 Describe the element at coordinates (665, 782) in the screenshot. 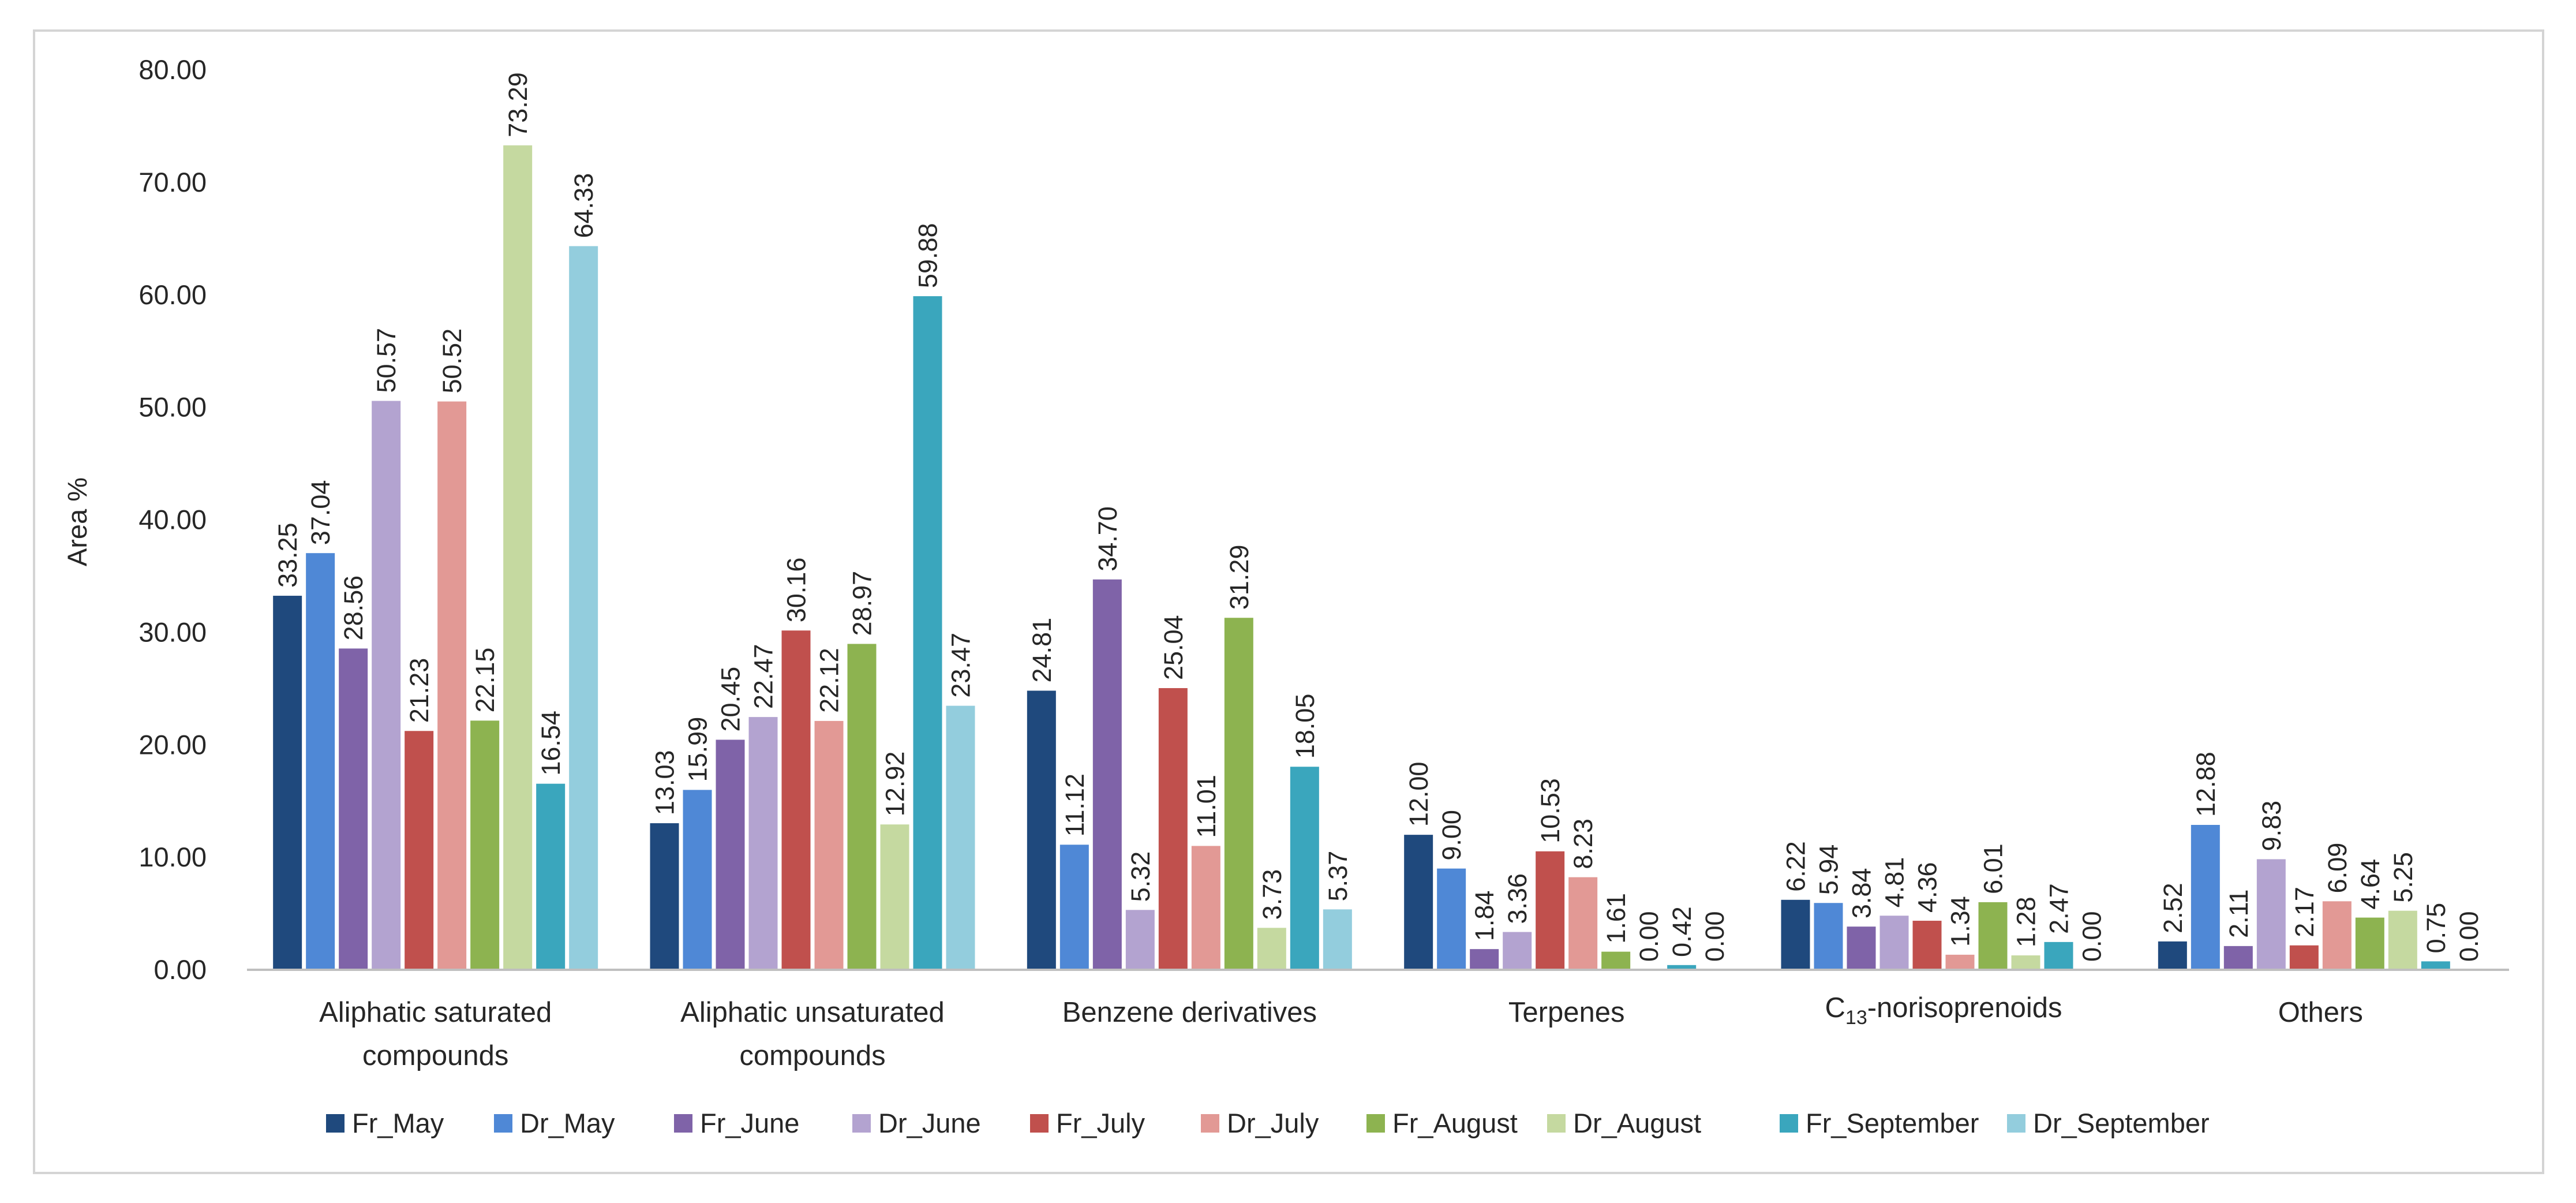

I see `bar-value-label: 13.03` at that location.